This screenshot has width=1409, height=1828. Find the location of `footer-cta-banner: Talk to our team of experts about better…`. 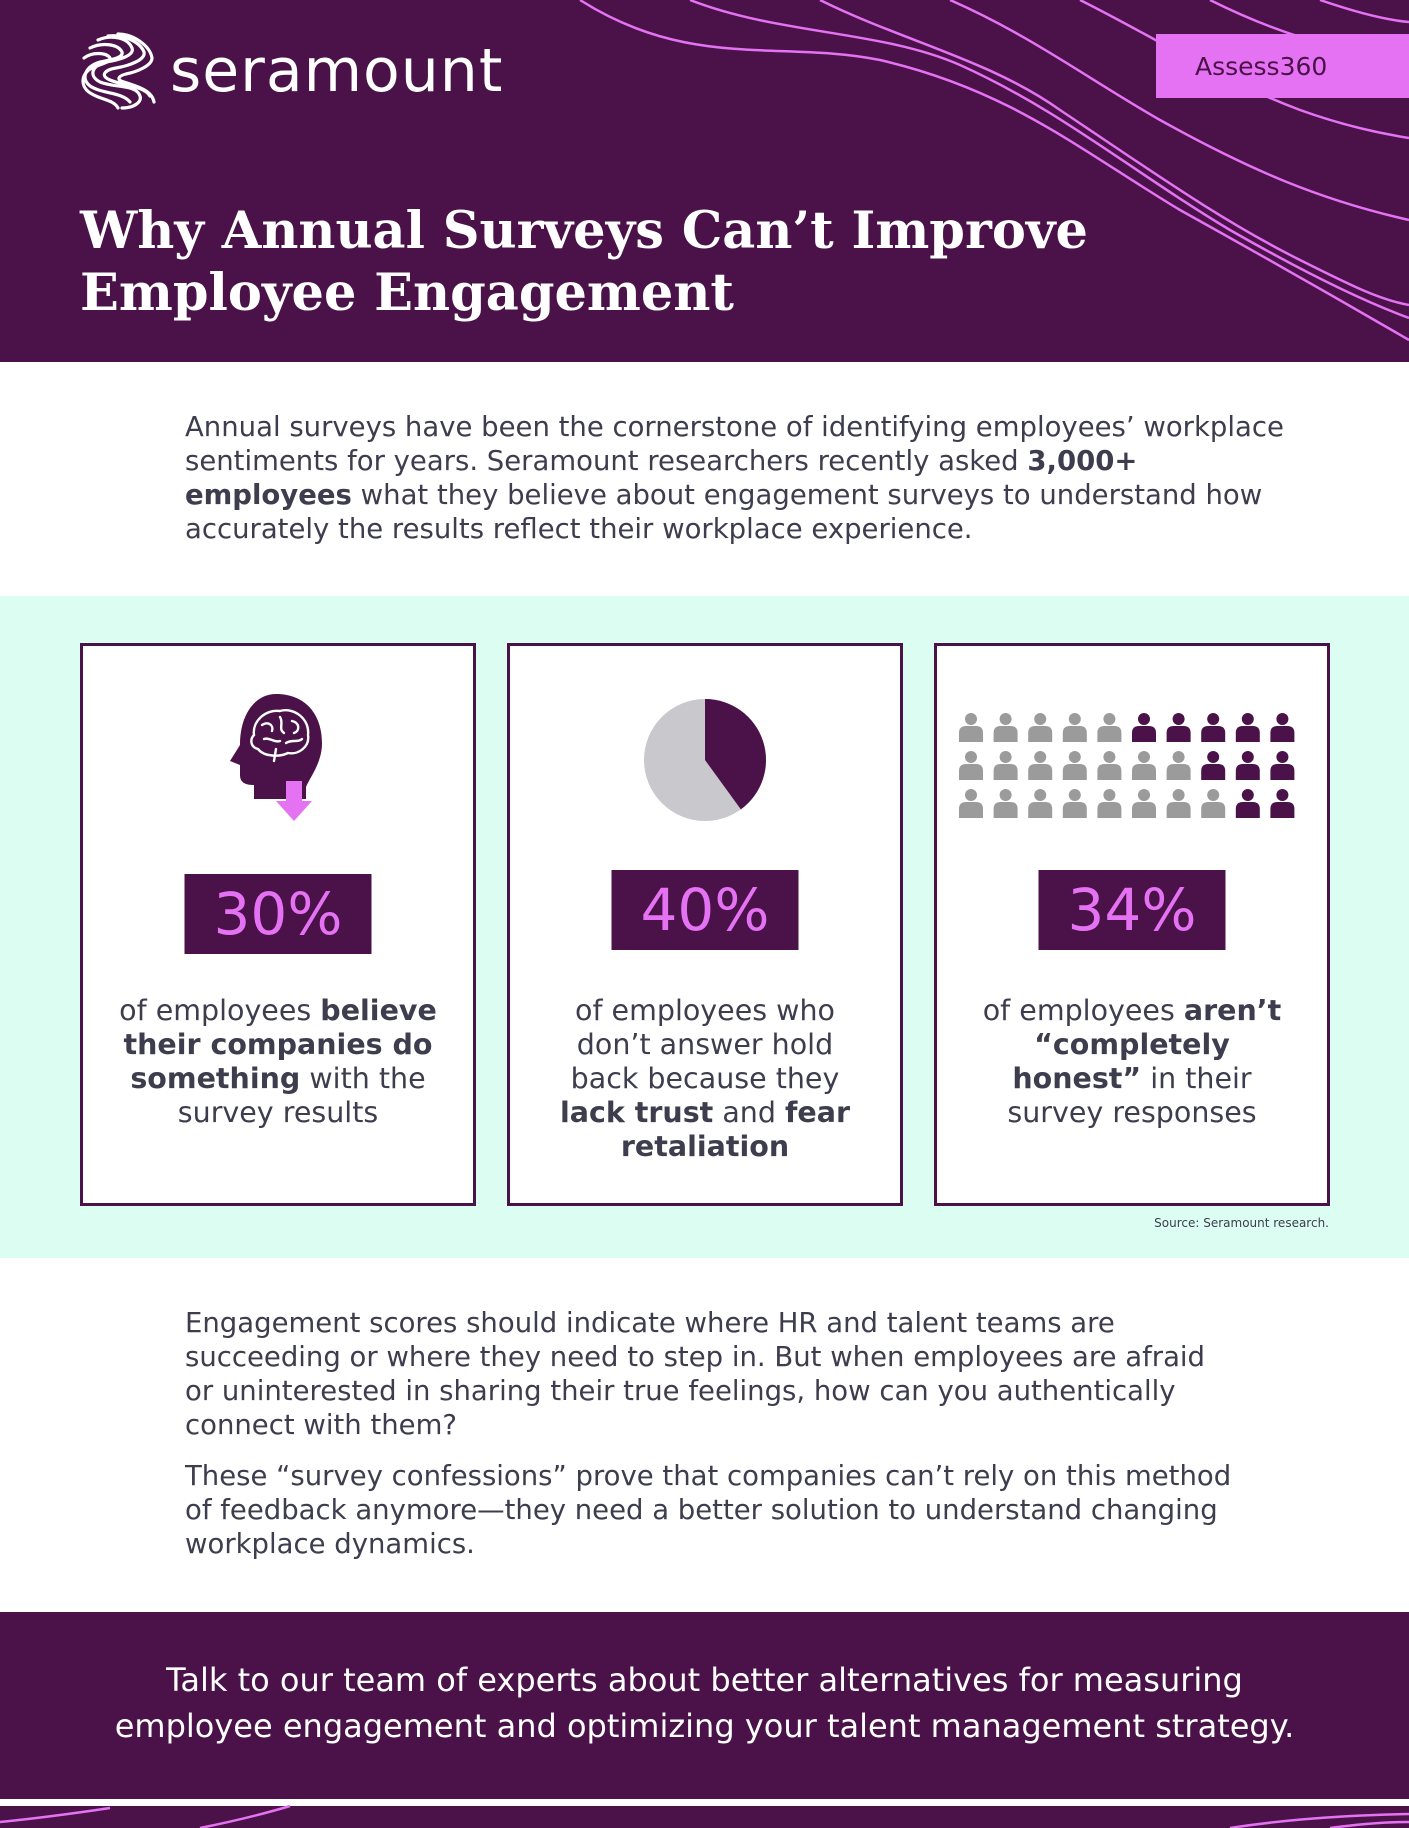

footer-cta-banner: Talk to our team of experts about better… is located at coordinates (704, 1720).